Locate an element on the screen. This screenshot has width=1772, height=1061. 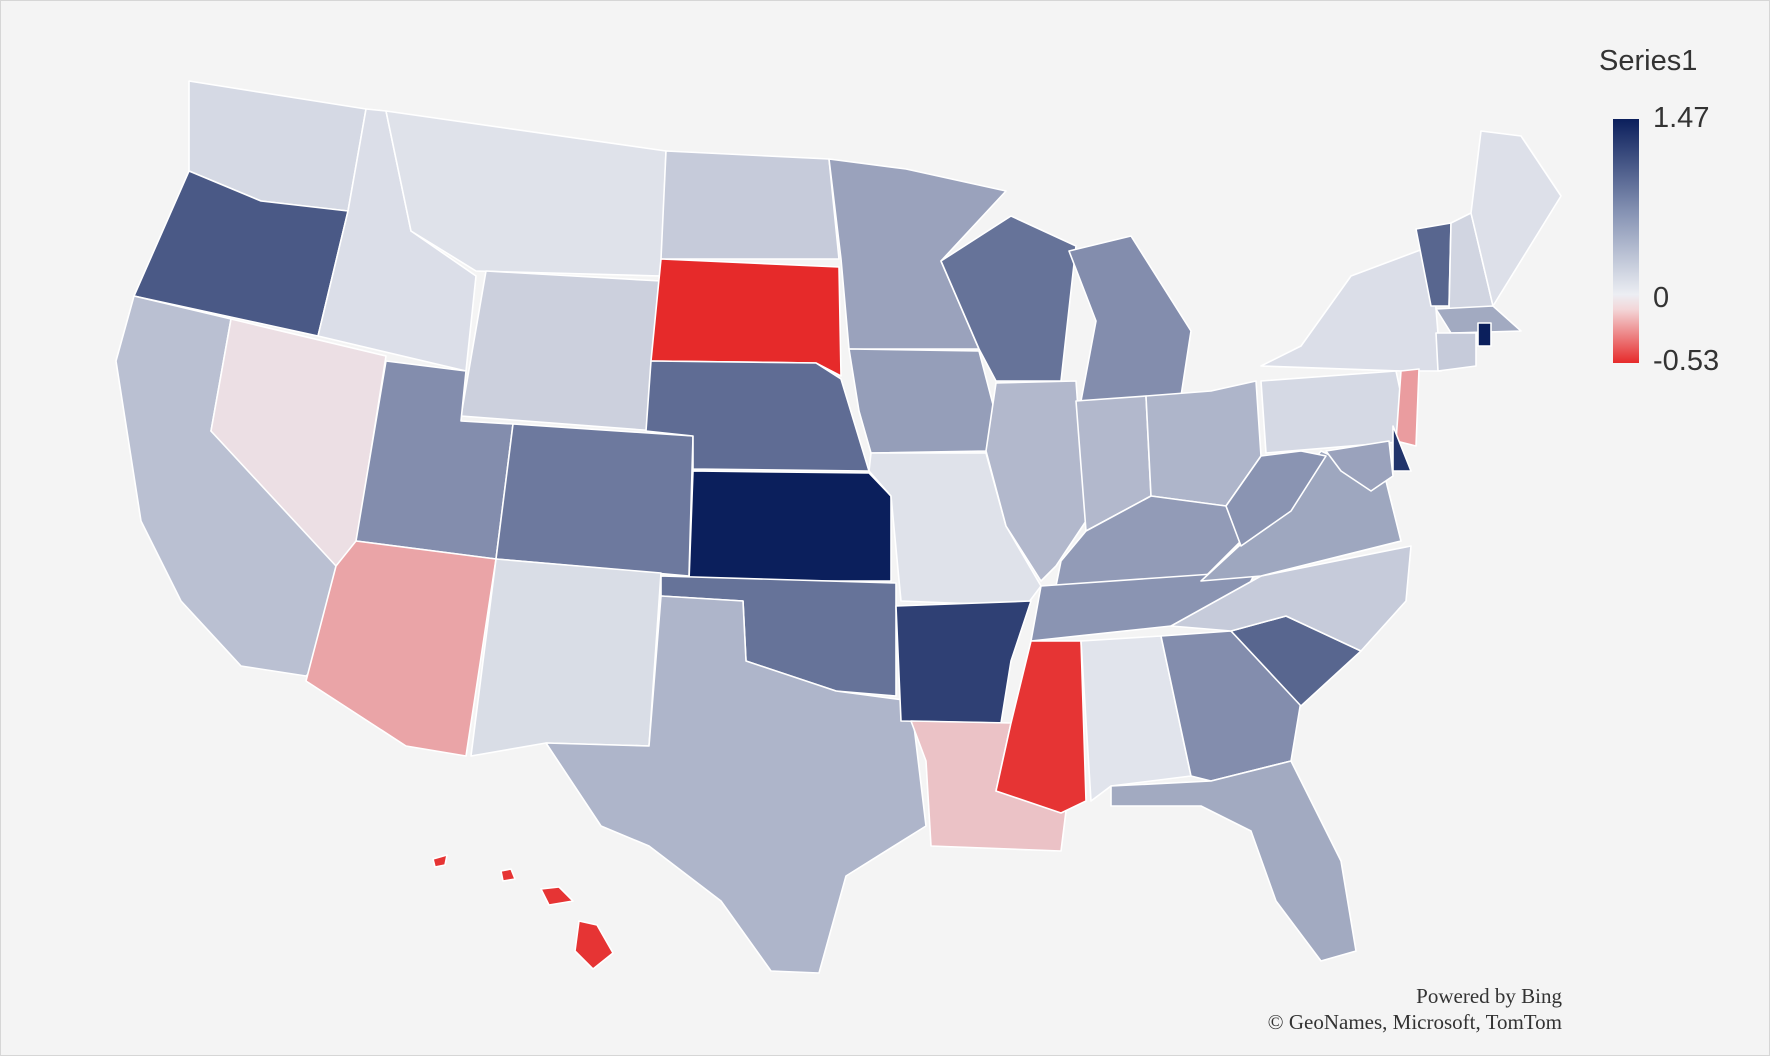
state-ne is located at coordinates (757, 416).